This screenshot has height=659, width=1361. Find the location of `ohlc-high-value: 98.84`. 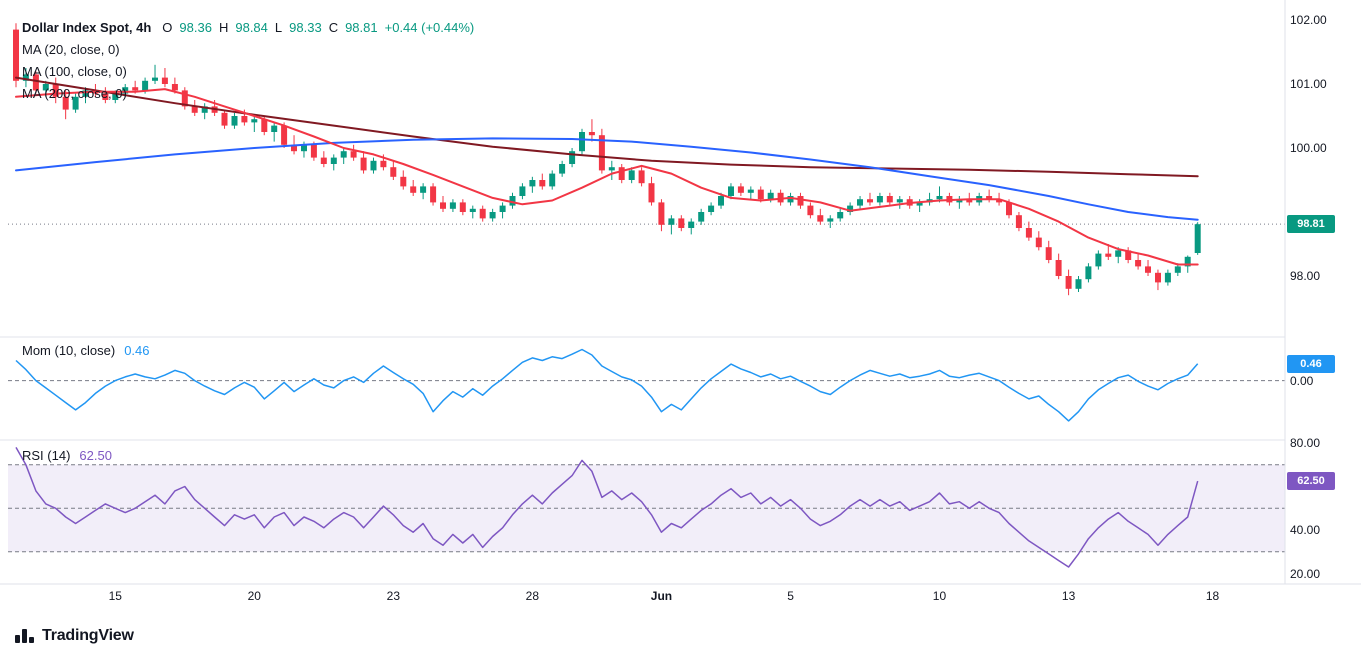

ohlc-high-value: 98.84 is located at coordinates (251, 27).